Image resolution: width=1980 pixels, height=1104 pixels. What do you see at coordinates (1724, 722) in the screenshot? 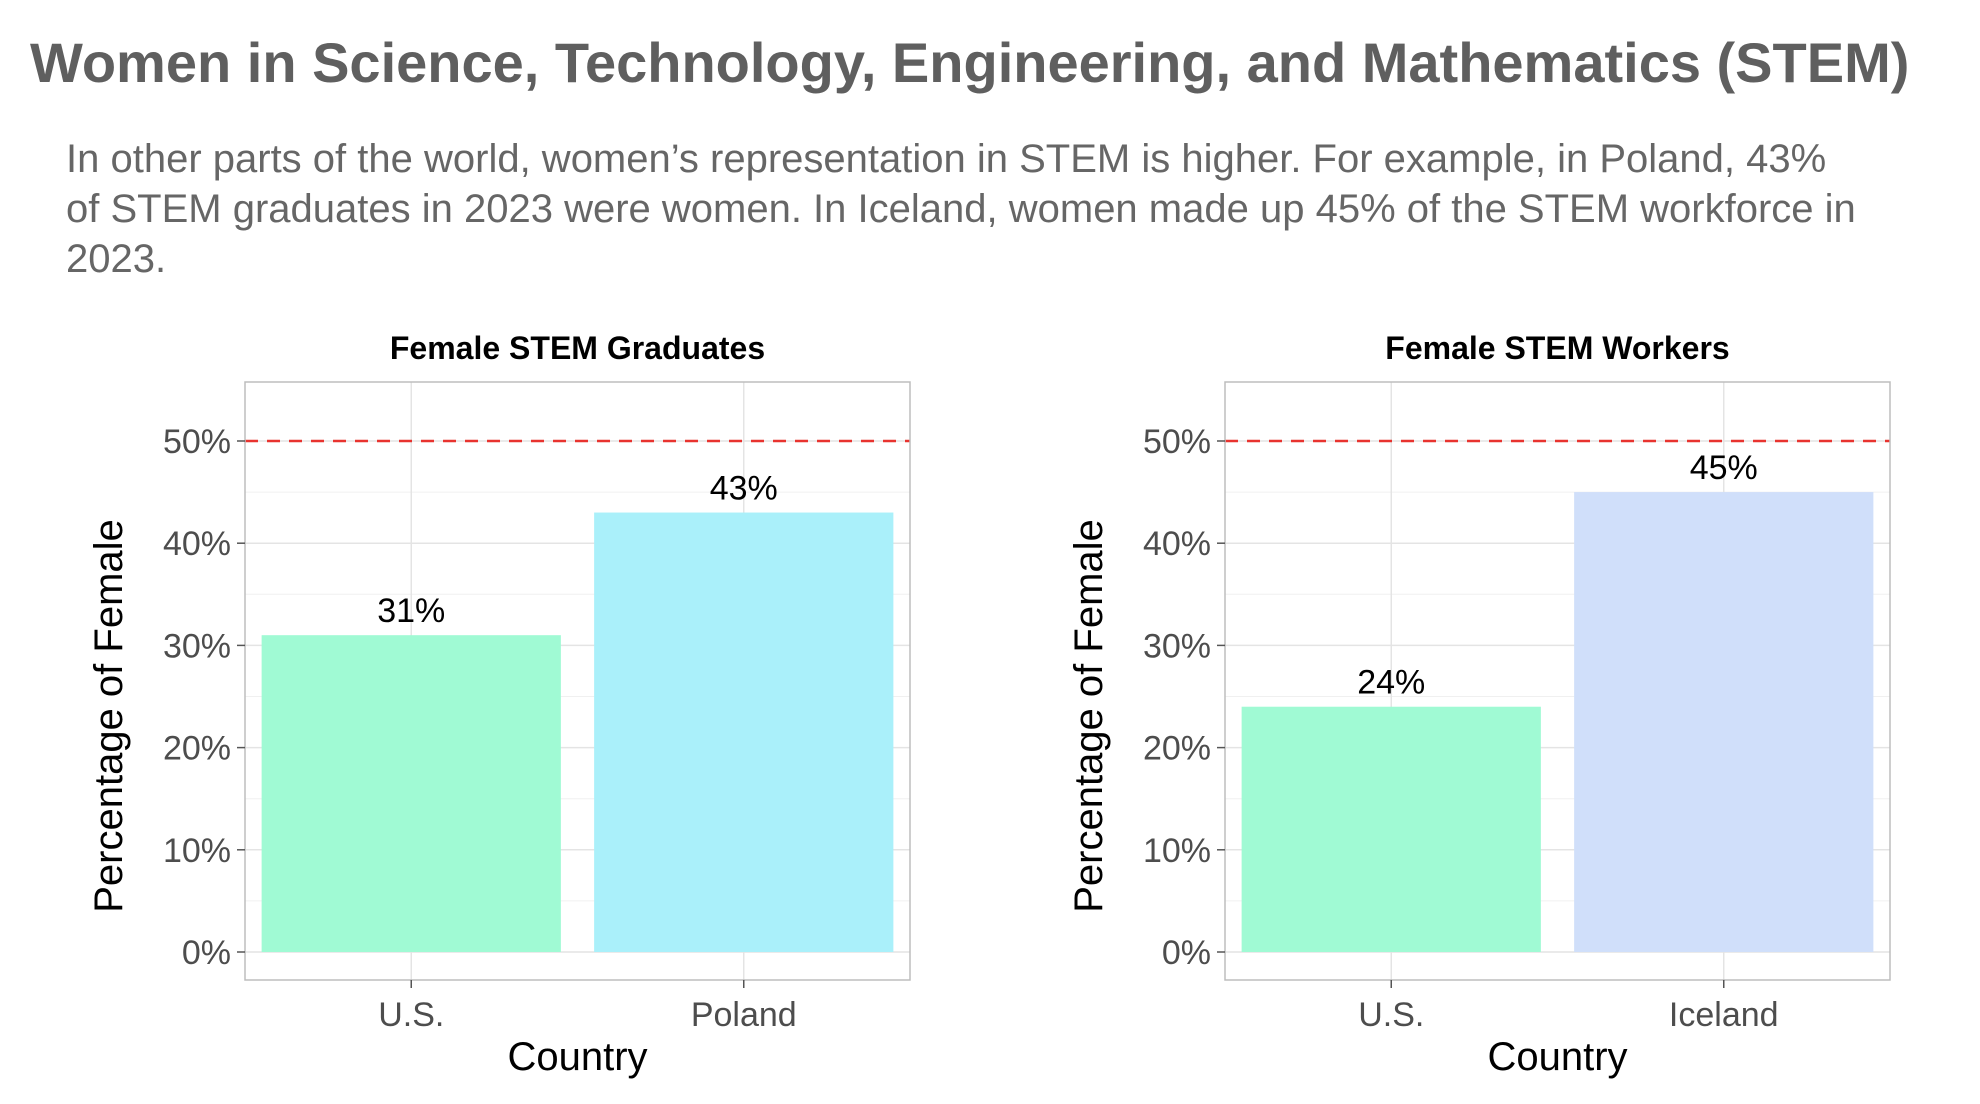
I see `bar-iceland` at bounding box center [1724, 722].